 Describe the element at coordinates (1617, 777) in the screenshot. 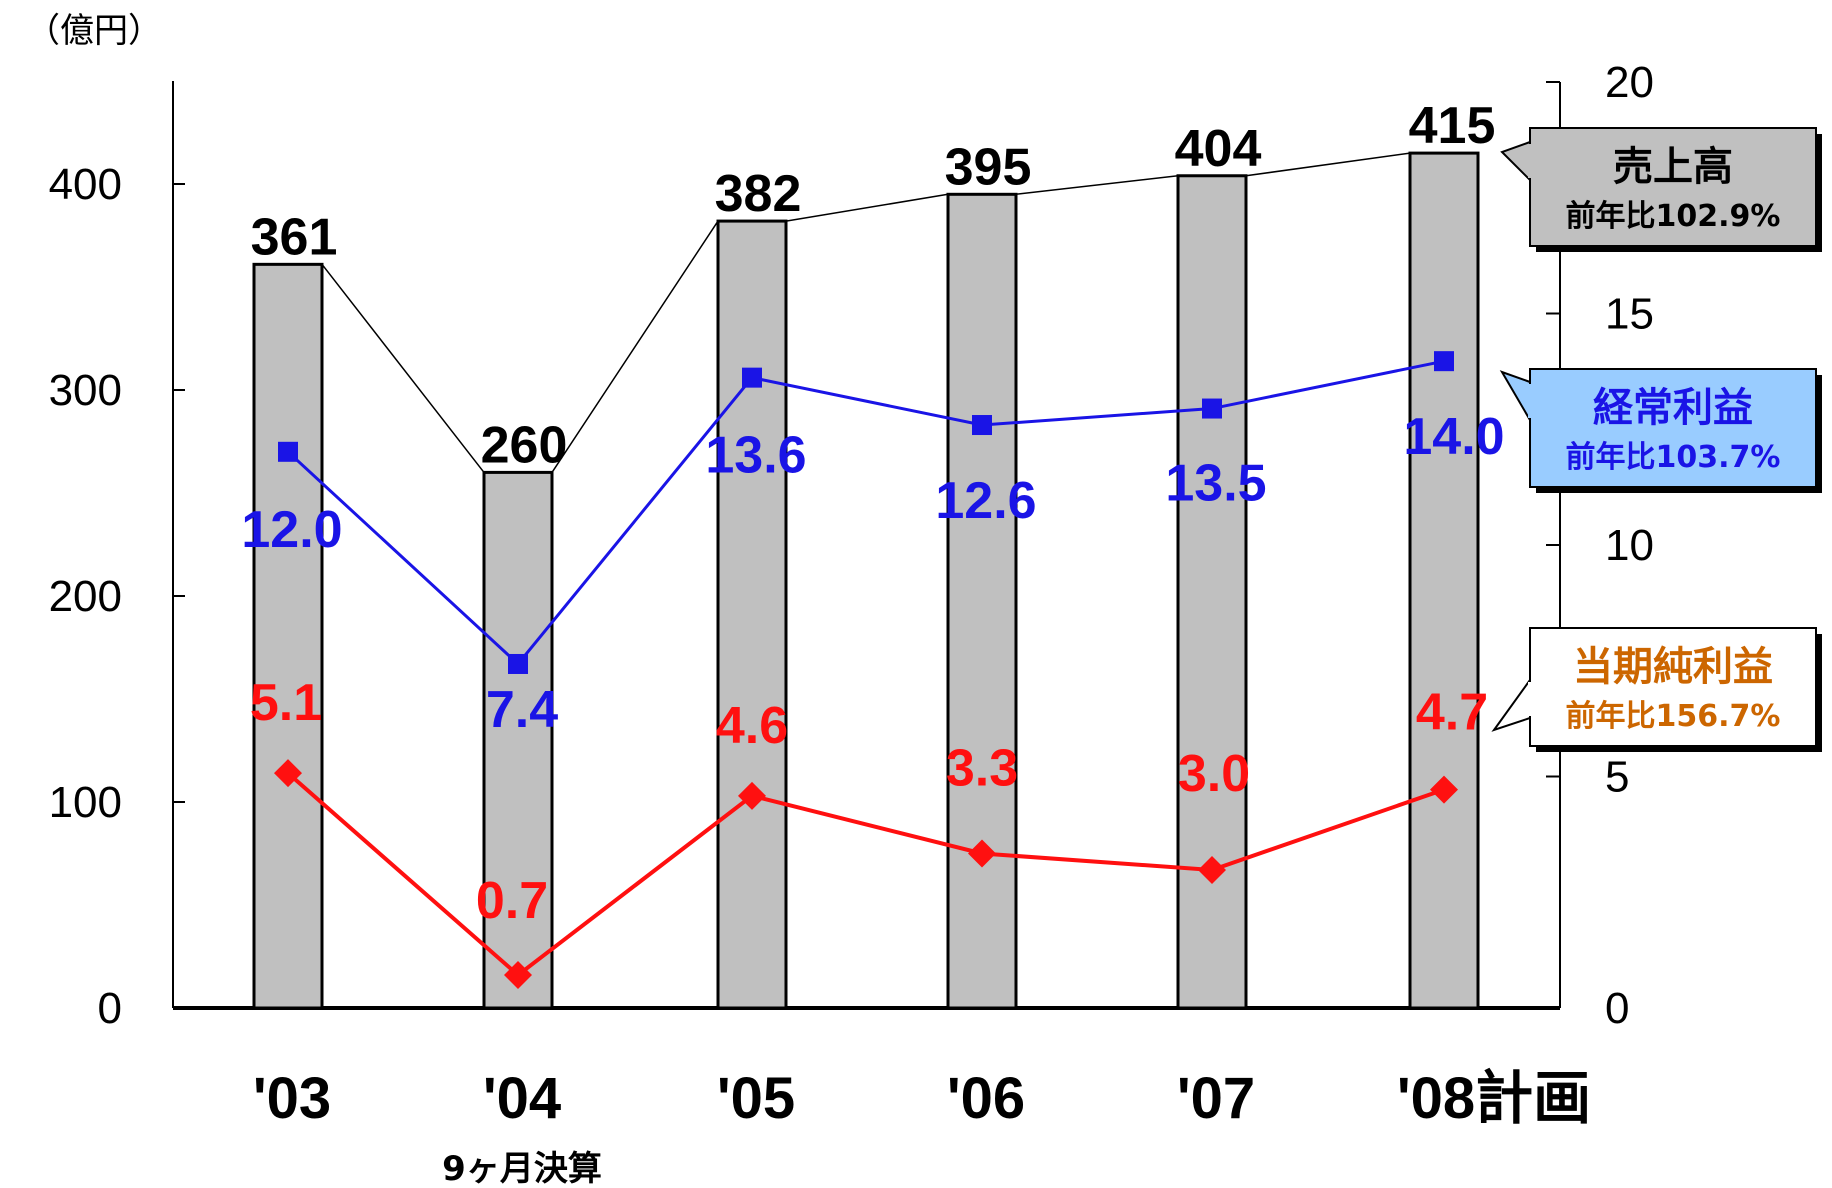

I see `right-tick-label: 5` at that location.